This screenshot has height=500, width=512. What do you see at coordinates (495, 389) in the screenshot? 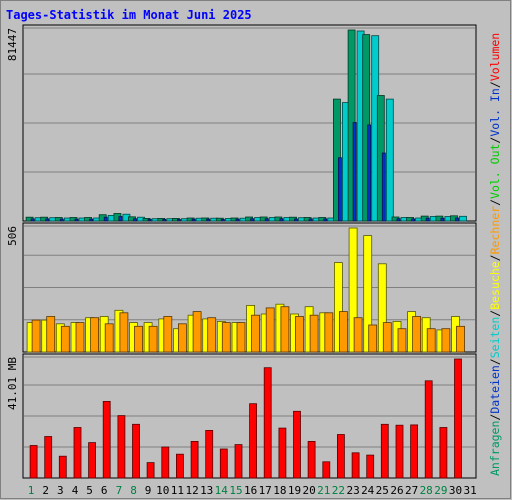
I see `legend-dateien: Dateien` at bounding box center [495, 389].